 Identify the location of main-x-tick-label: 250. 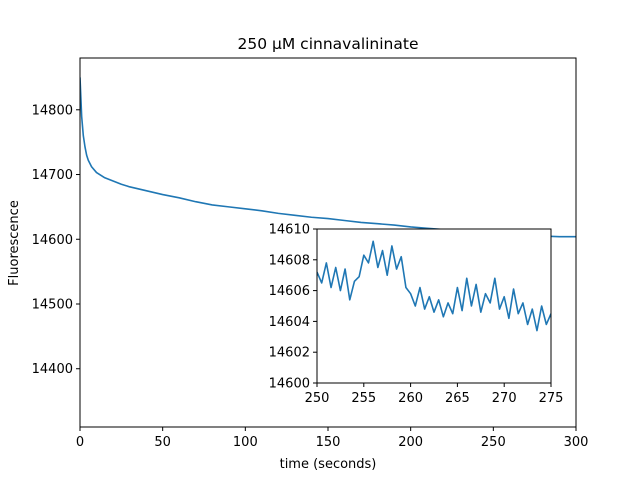
(493, 442).